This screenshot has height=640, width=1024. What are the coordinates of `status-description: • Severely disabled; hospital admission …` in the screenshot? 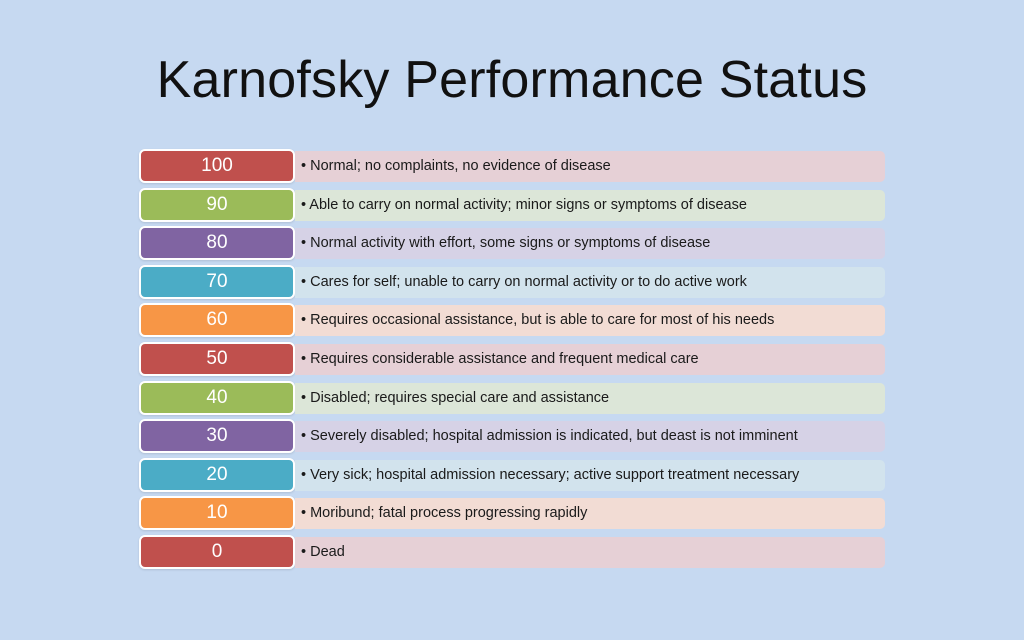 It's located at (590, 437).